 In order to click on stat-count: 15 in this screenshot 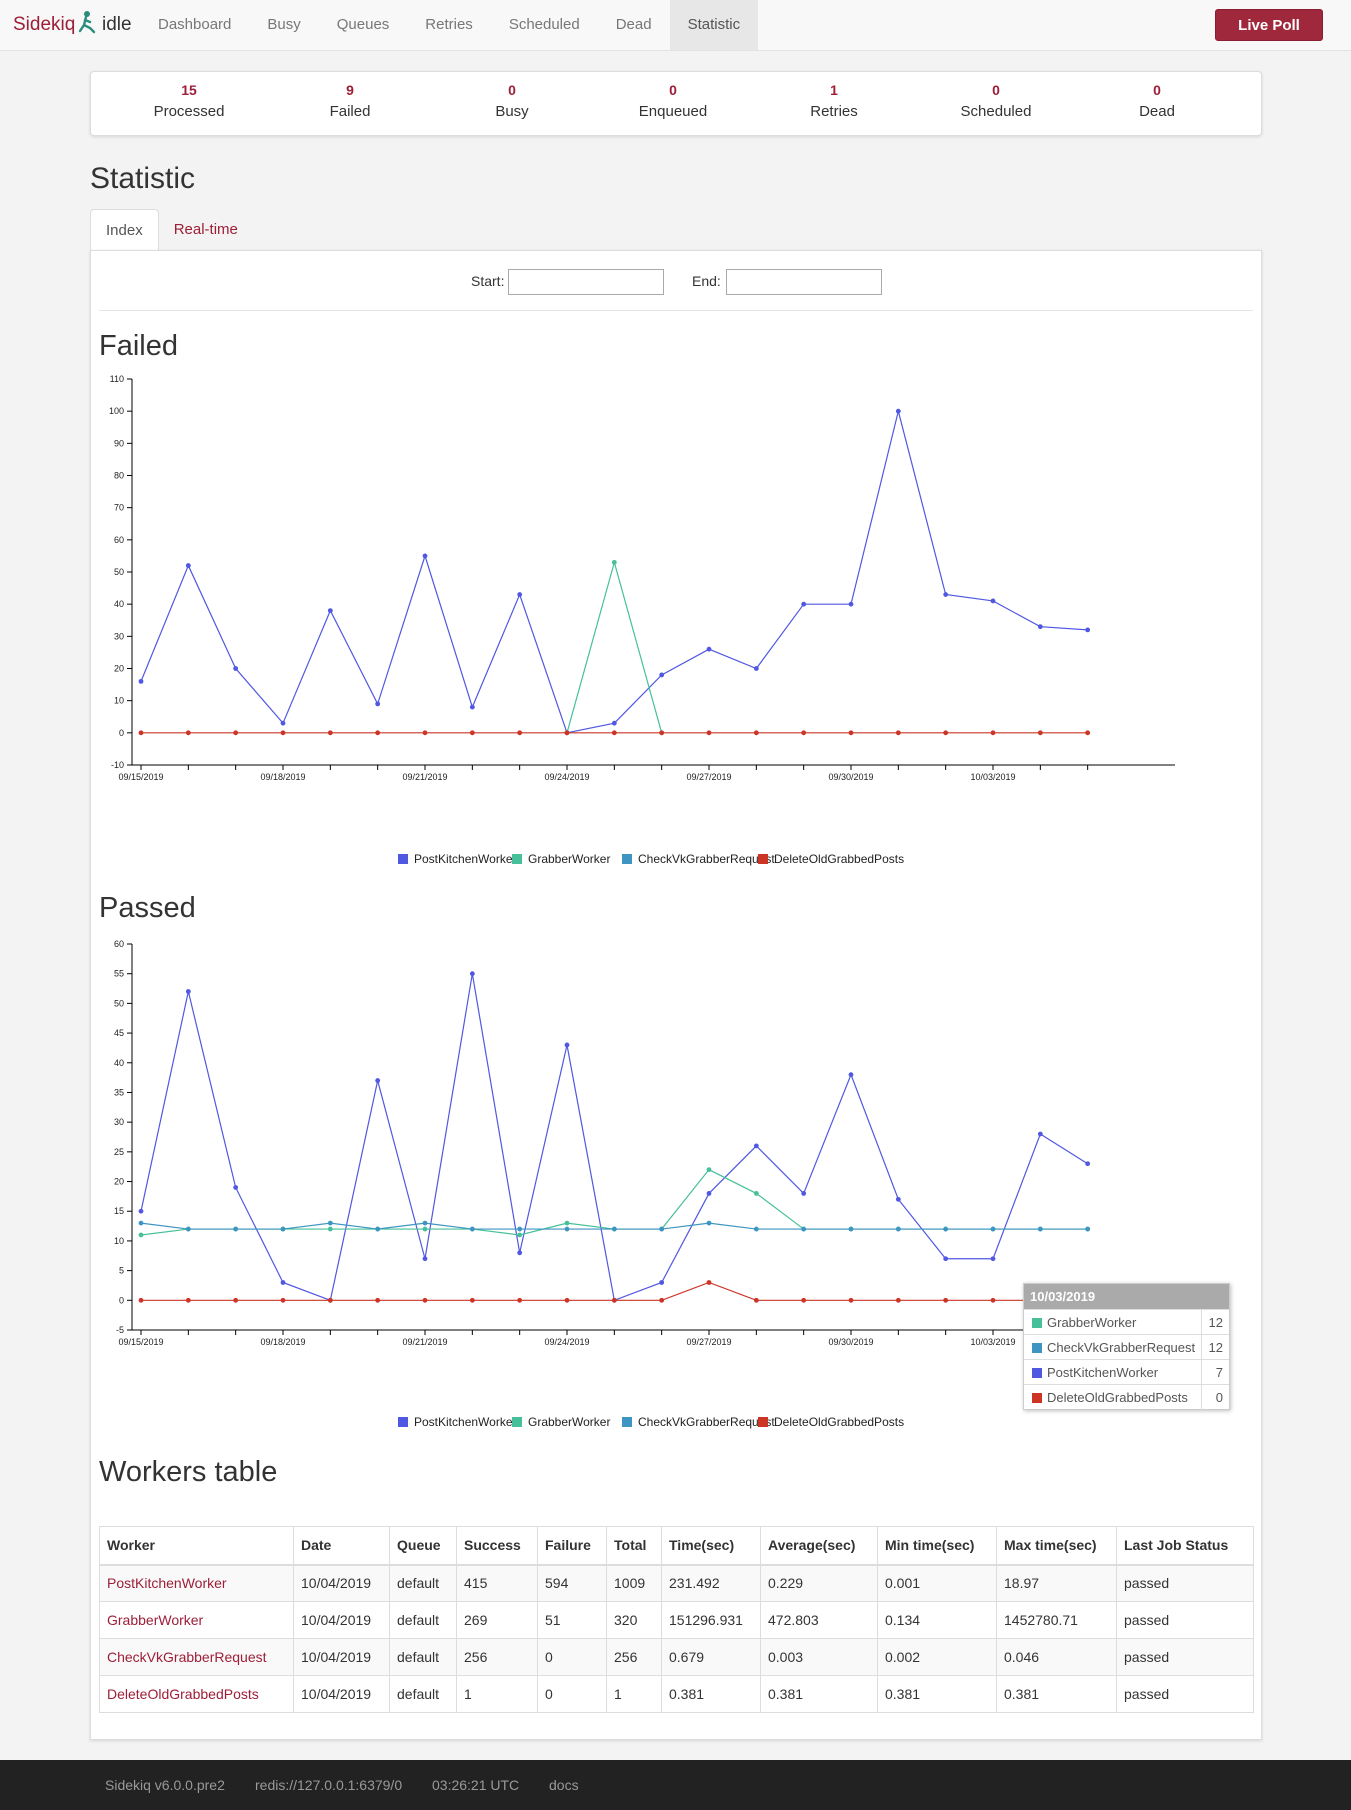, I will do `click(189, 90)`.